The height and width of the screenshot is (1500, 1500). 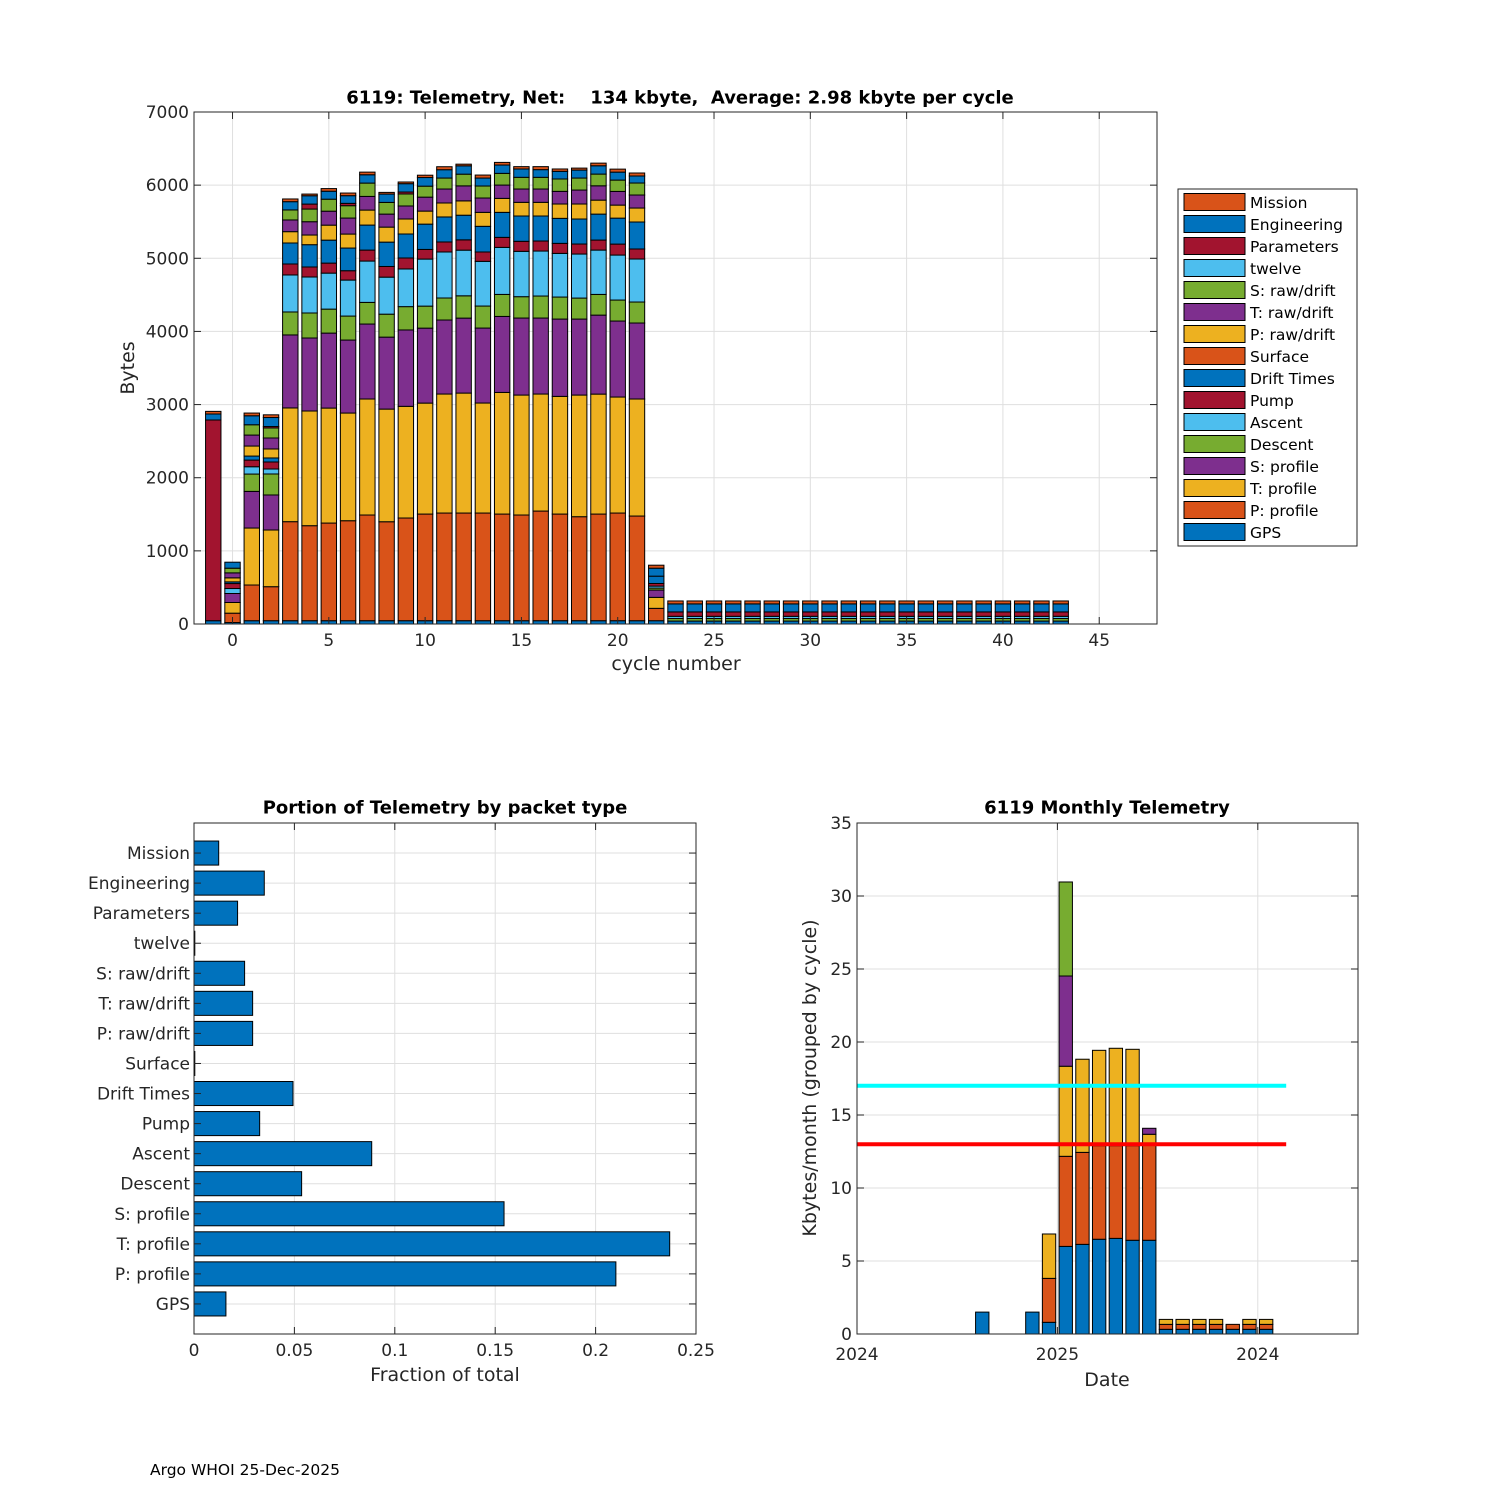 I want to click on legend-label: GPS, so click(x=1265, y=533).